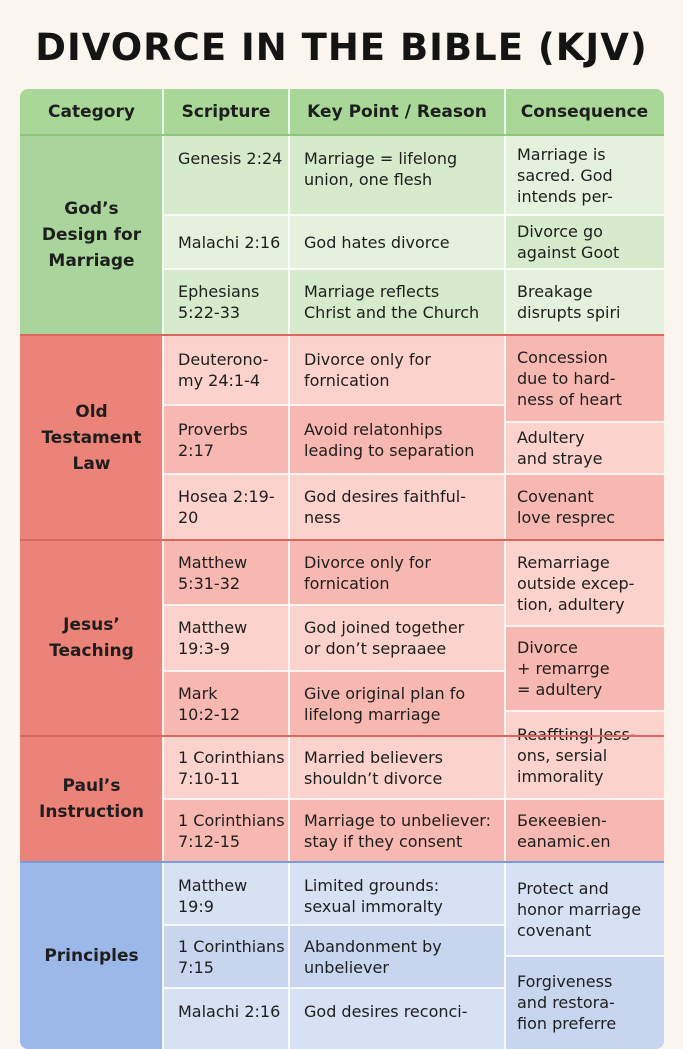 The image size is (683, 1049). Describe the element at coordinates (196, 450) in the screenshot. I see `scripture-reference: 2:17` at that location.